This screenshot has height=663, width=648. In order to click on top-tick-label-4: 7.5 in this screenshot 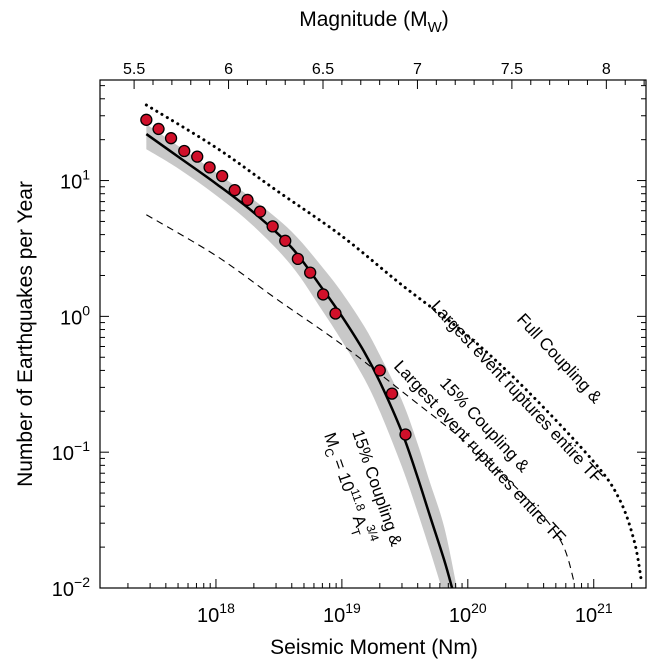, I will do `click(512, 69)`.